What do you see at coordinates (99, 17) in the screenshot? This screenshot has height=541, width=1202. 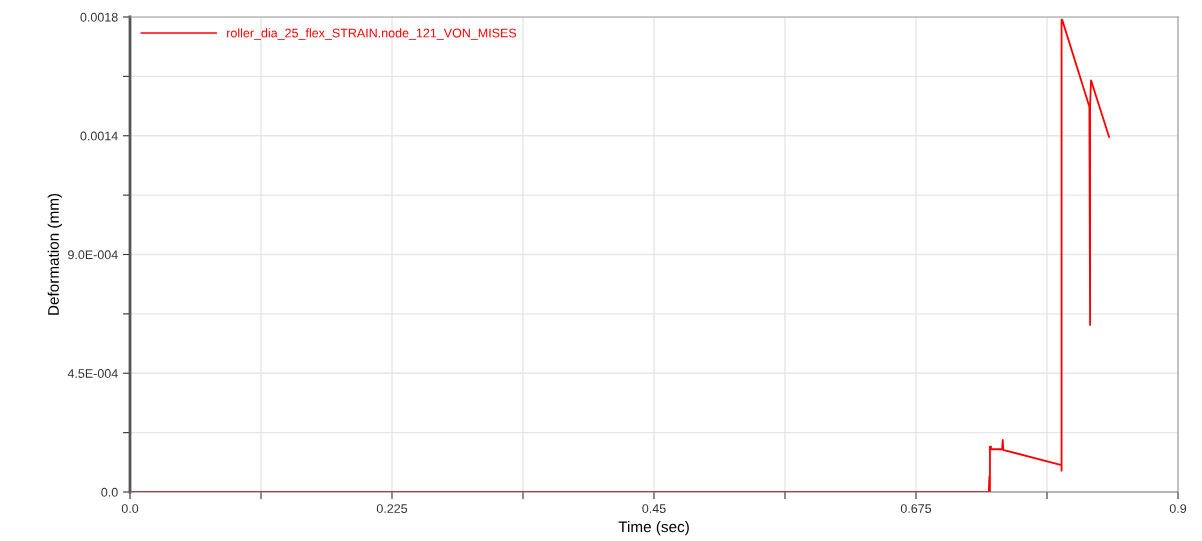 I see `y-tick-label: 0.0018` at bounding box center [99, 17].